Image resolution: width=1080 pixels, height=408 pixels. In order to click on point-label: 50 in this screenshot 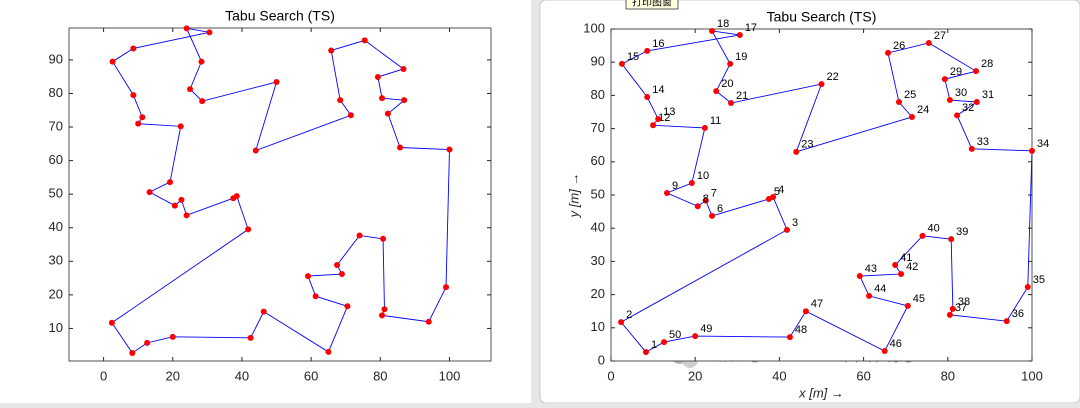, I will do `click(675, 335)`.